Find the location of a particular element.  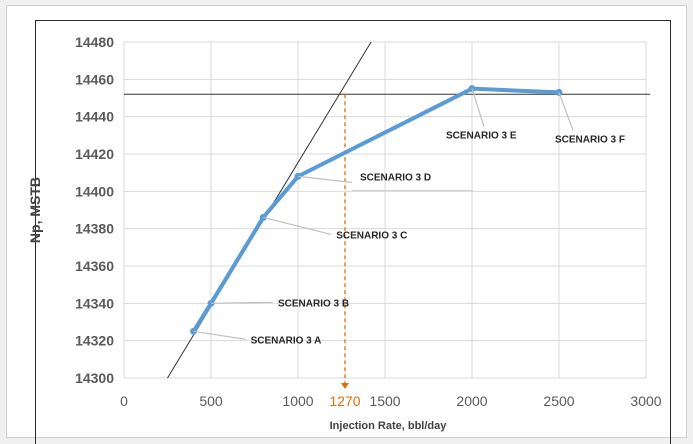

y-tick-label: 14340 is located at coordinates (94, 303).